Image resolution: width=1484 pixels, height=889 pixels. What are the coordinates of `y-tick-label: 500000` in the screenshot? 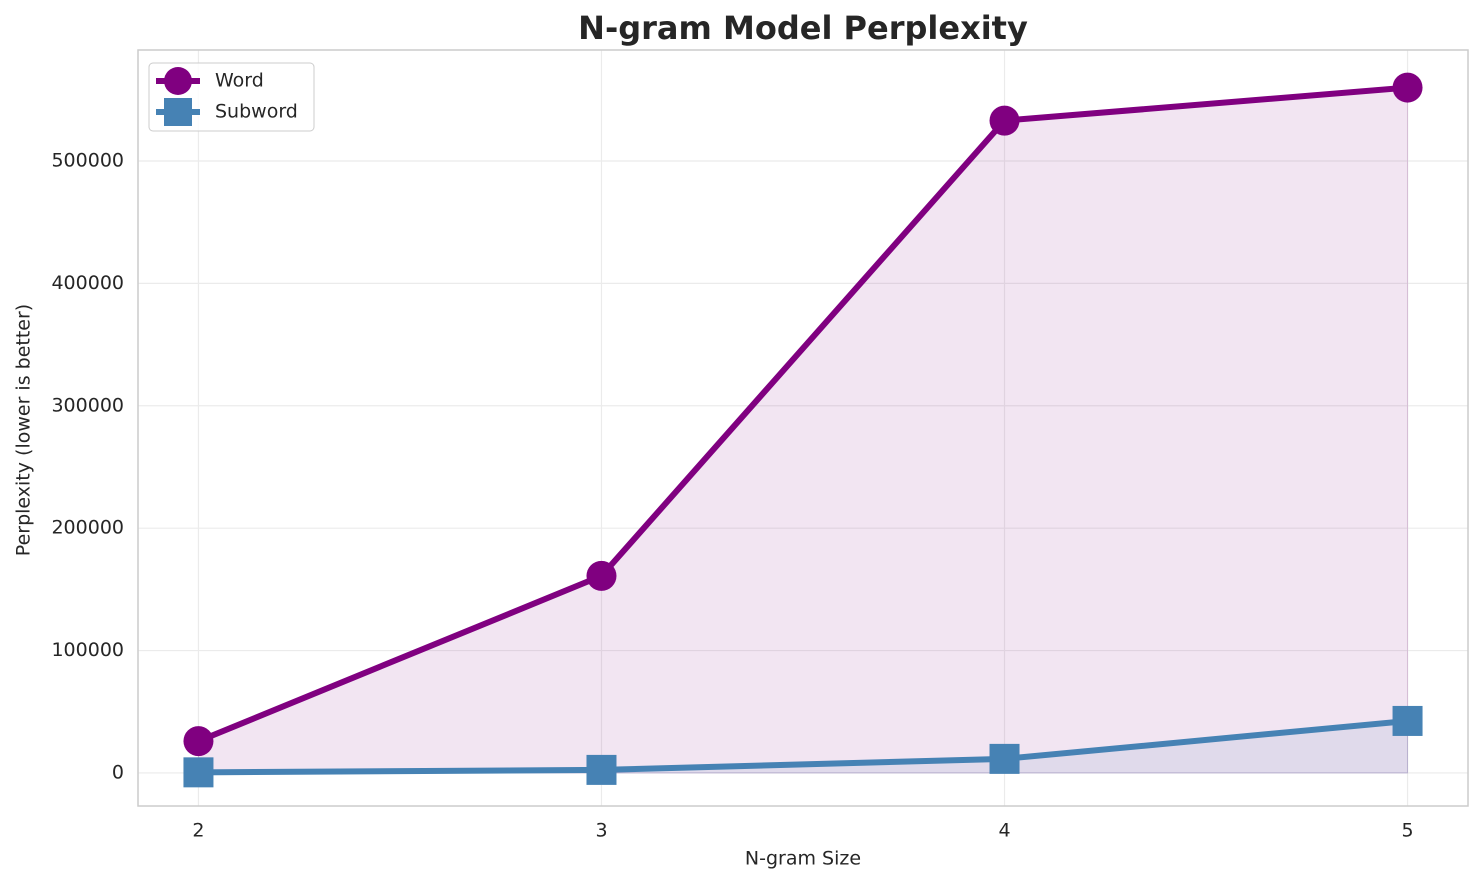 It's located at (87, 161).